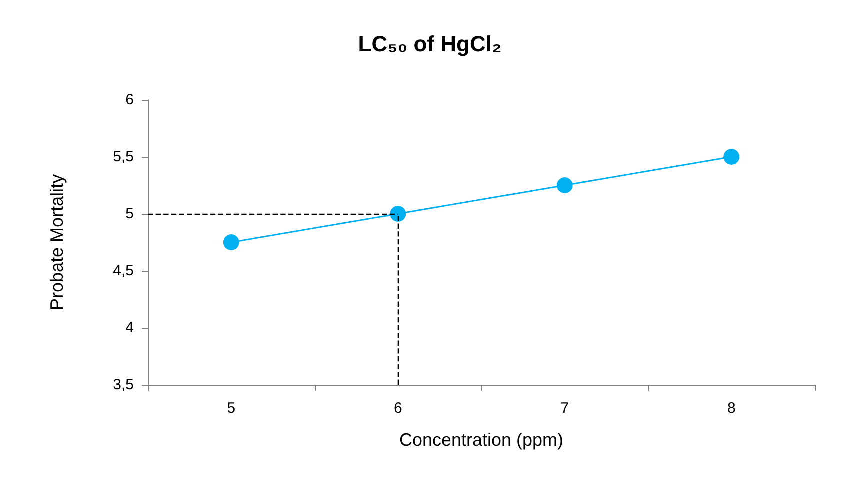 Image resolution: width=842 pixels, height=486 pixels. Describe the element at coordinates (430, 44) in the screenshot. I see `chart-title: LC₅₀ of HgCl₂` at that location.